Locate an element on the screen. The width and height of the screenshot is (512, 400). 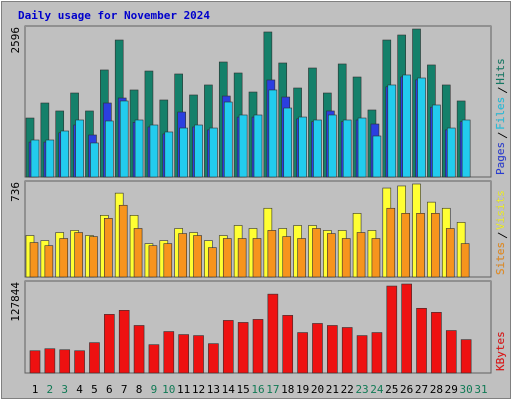
x-tick-label: 3 is located at coordinates (64, 389).